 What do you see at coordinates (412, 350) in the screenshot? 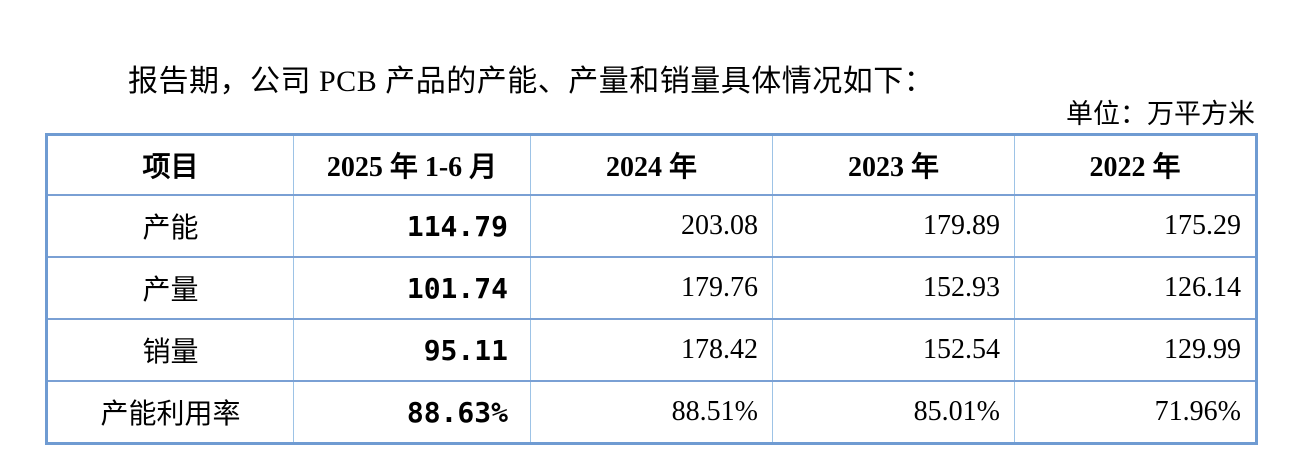
I see `table-cell: 95.11` at bounding box center [412, 350].